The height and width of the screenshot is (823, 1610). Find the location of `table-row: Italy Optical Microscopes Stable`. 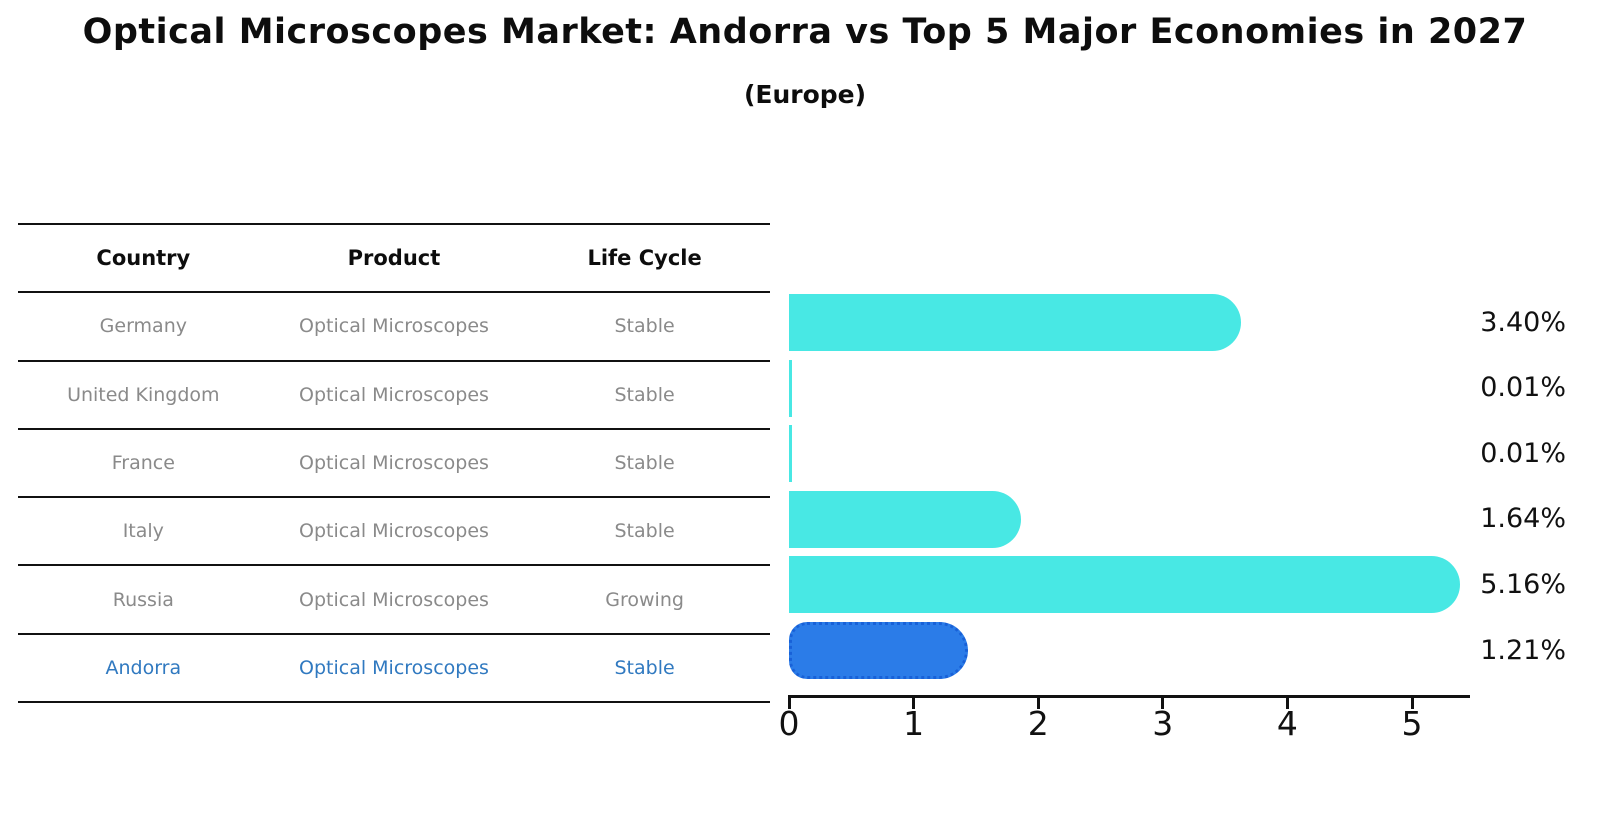

table-row: Italy Optical Microscopes Stable is located at coordinates (394, 530).